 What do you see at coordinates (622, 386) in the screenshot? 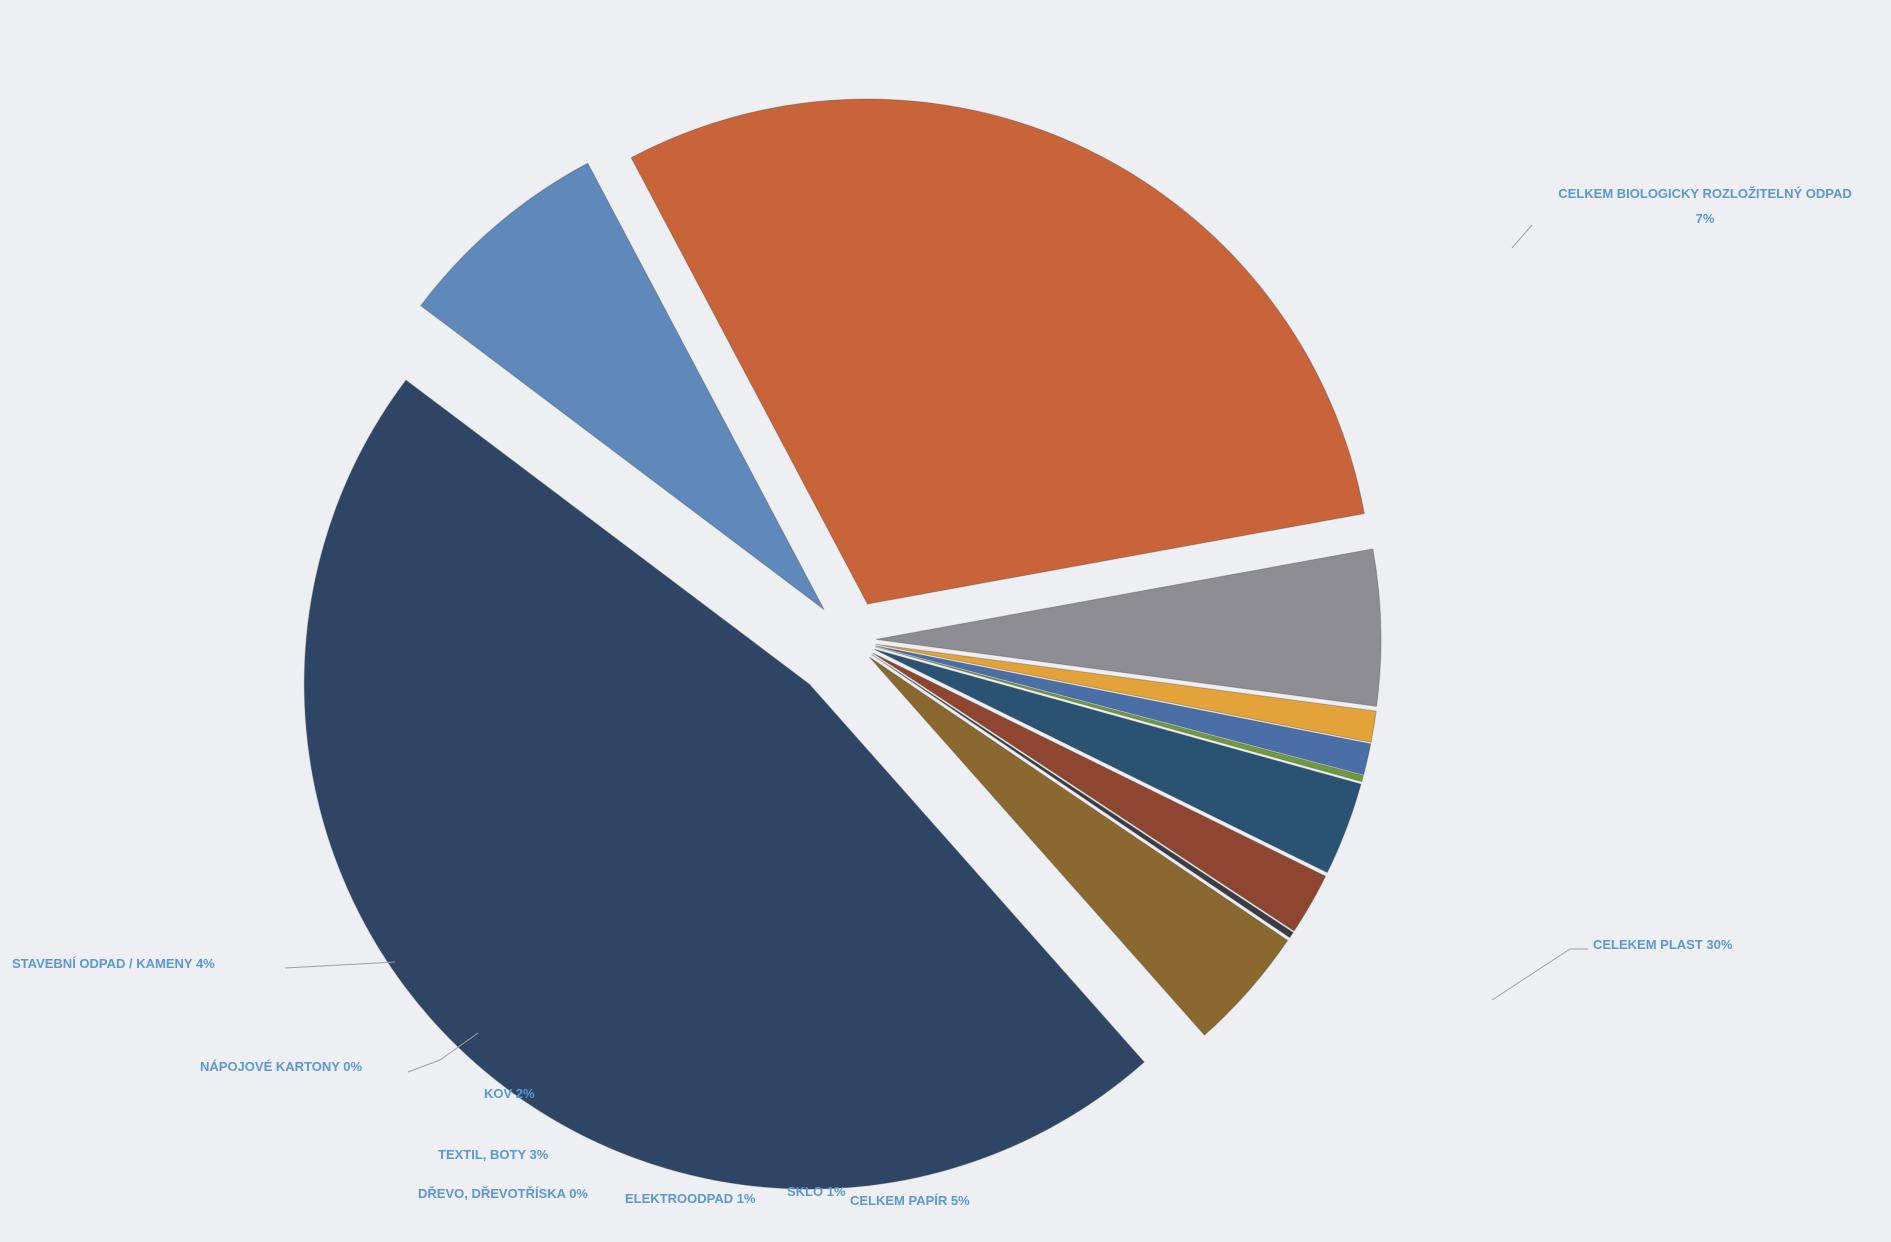
I see `pie-slice-celkem-biologicky-rozlo-iteln-odpad` at bounding box center [622, 386].